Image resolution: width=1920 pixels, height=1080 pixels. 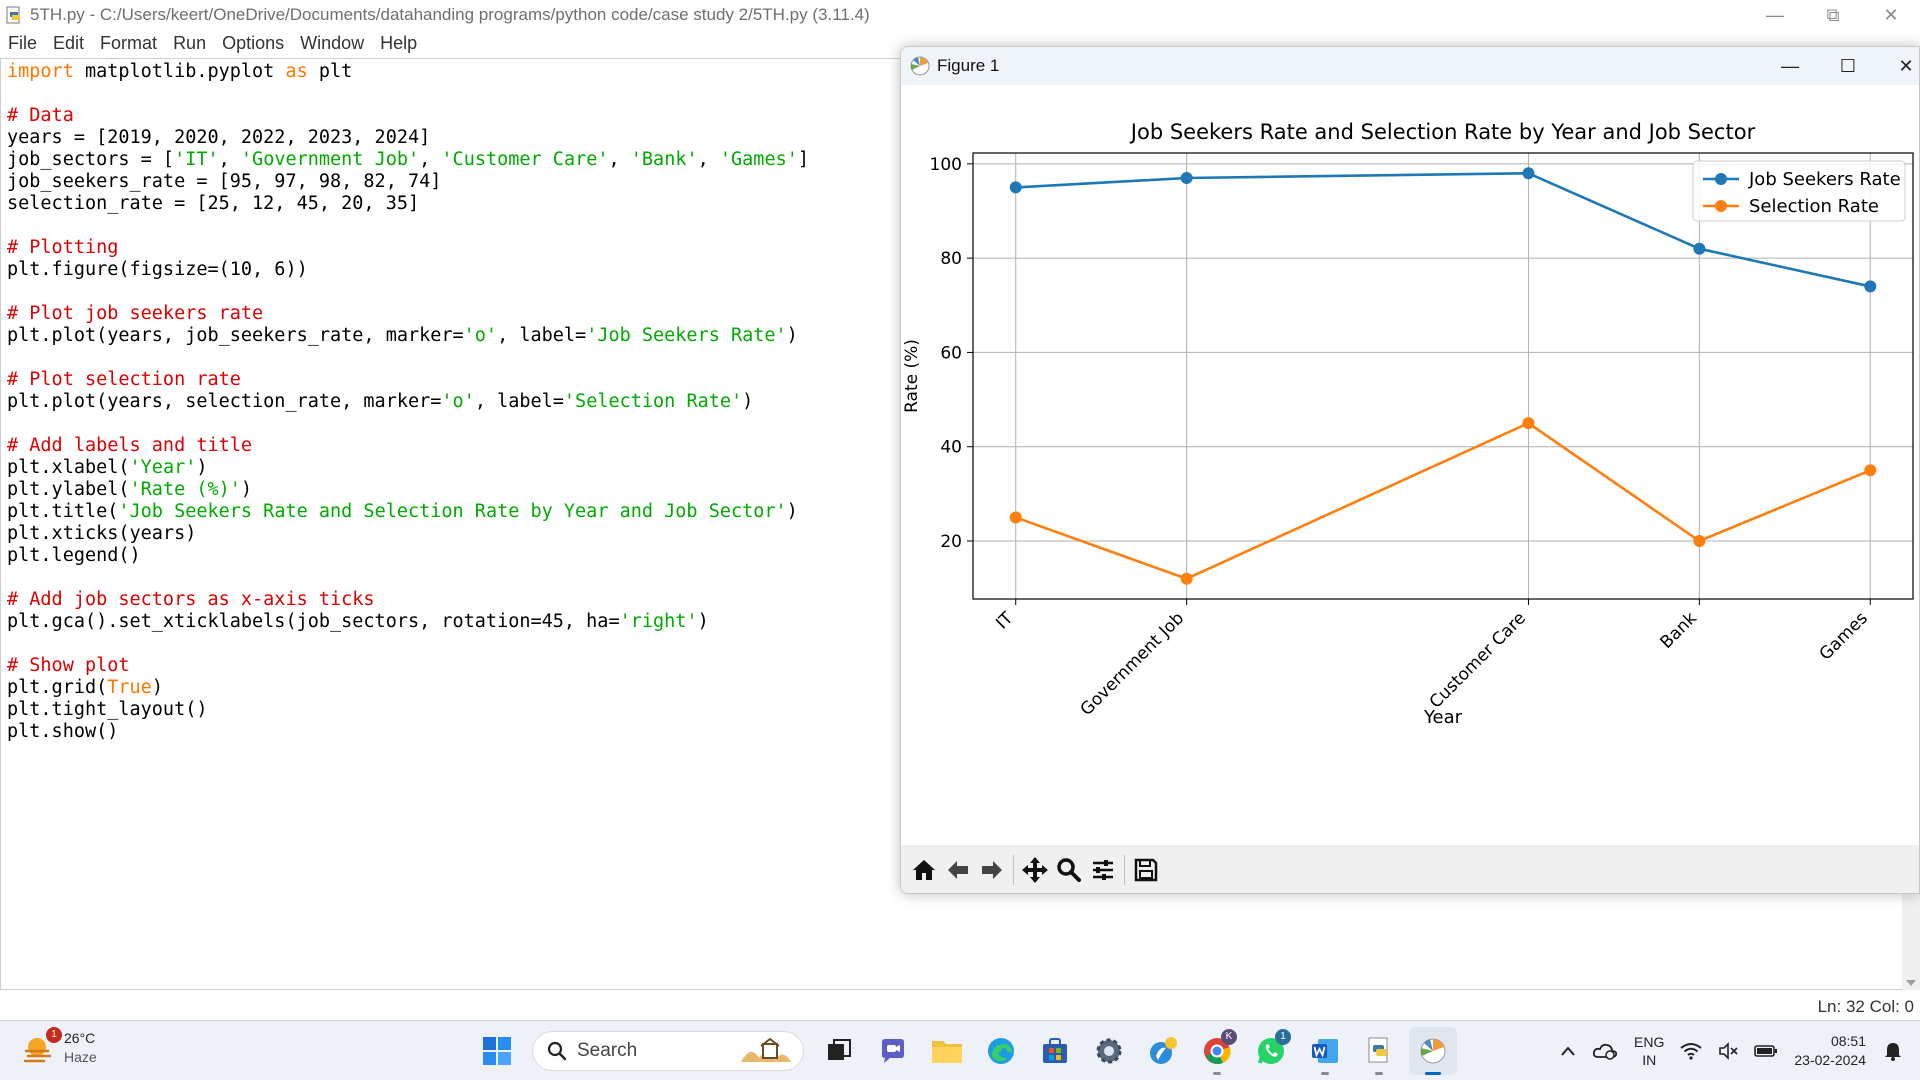 I want to click on code-line: # Plot job seekers rate, so click(x=408, y=314).